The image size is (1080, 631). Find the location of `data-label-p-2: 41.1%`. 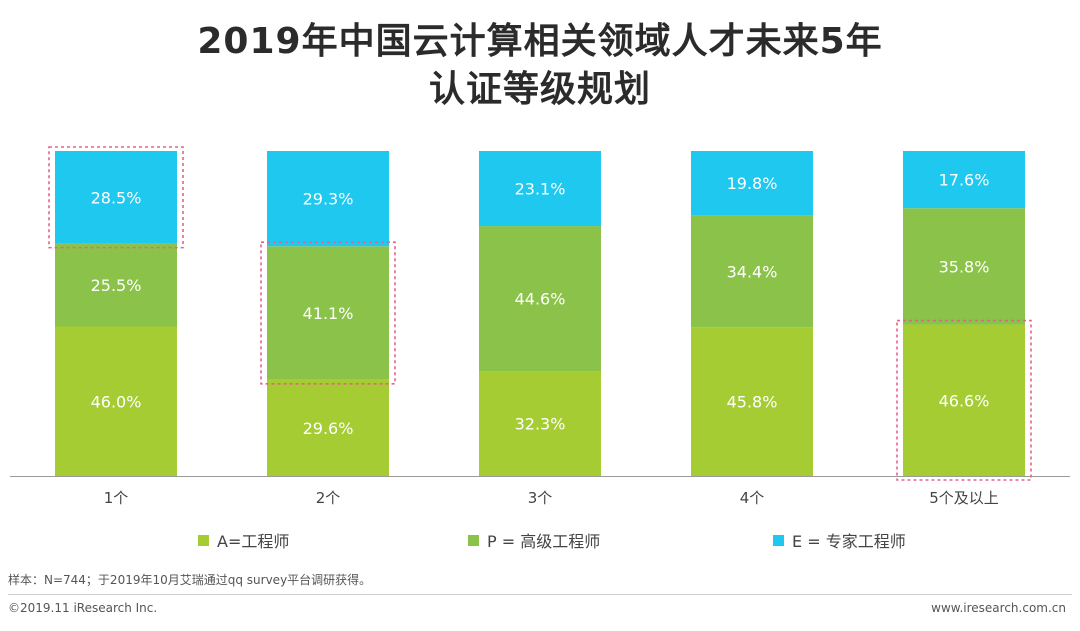

data-label-p-2: 41.1% is located at coordinates (328, 313).